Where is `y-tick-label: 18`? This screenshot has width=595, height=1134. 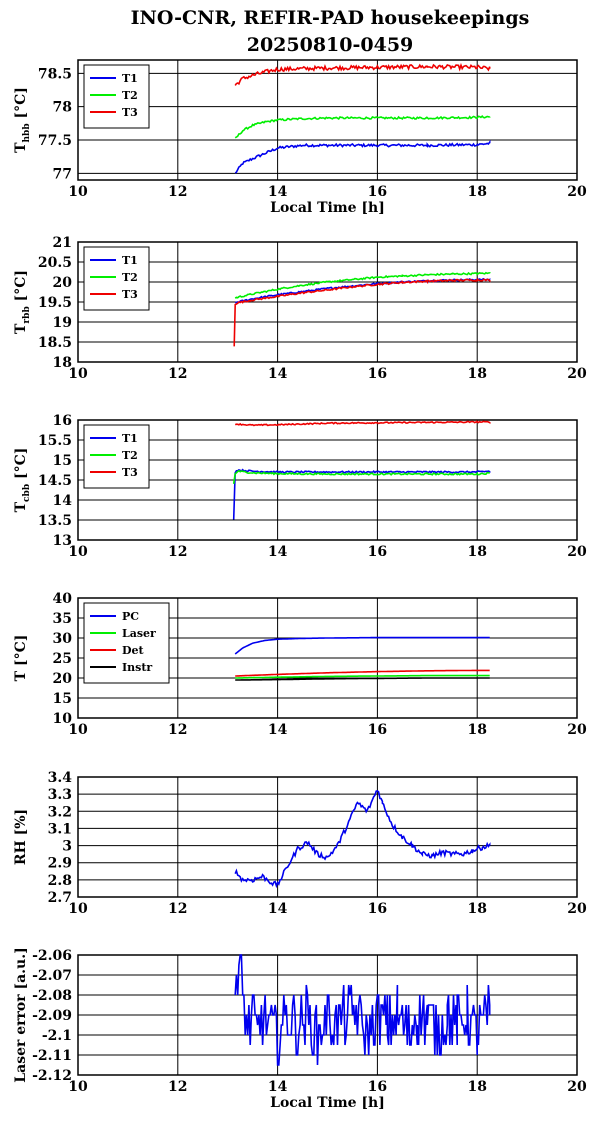 y-tick-label: 18 is located at coordinates (62, 363).